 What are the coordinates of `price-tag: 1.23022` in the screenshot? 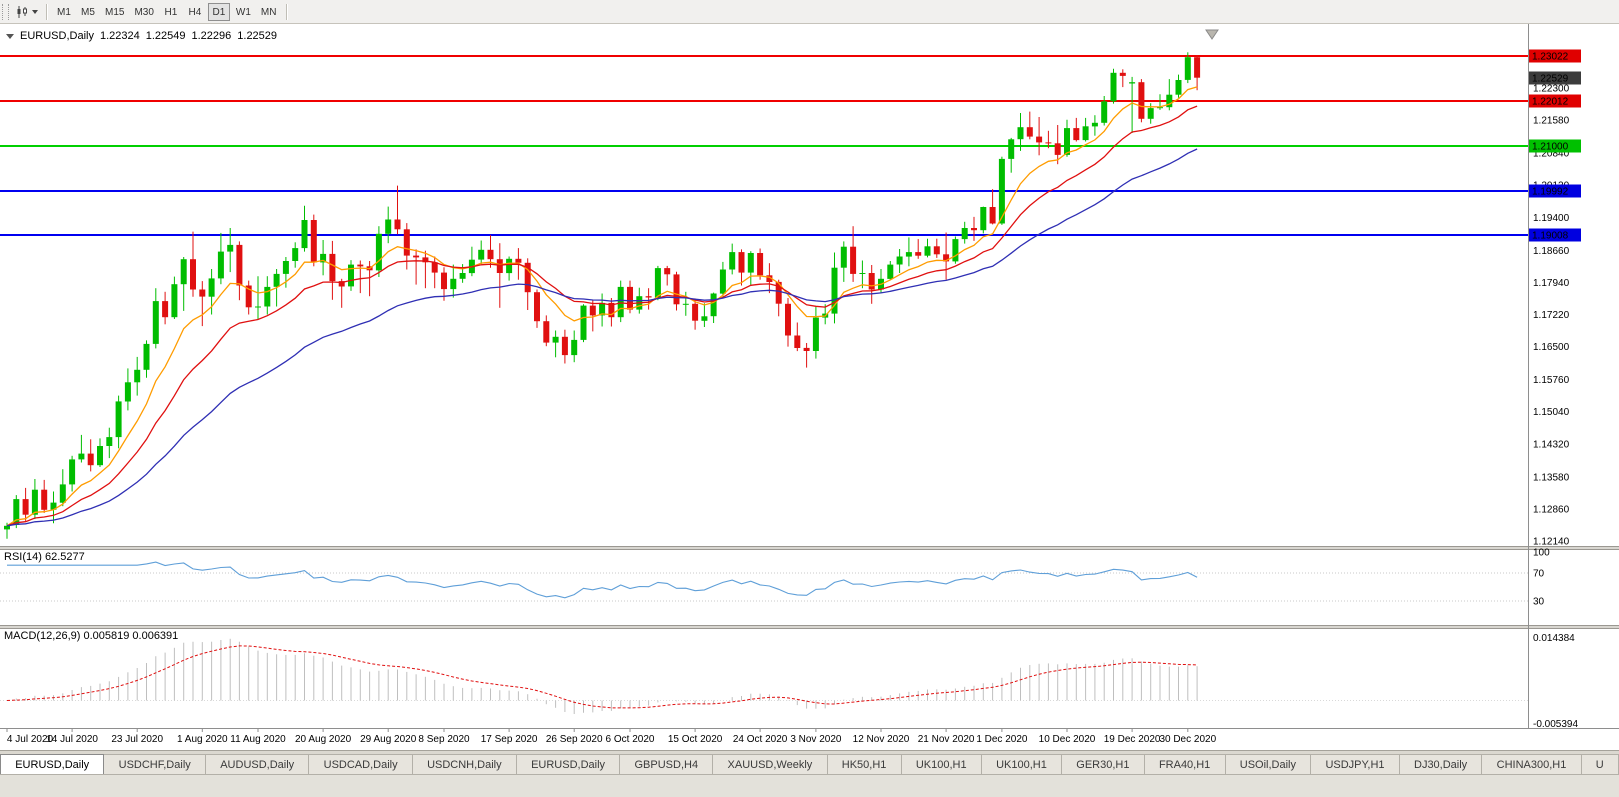 It's located at (1555, 56).